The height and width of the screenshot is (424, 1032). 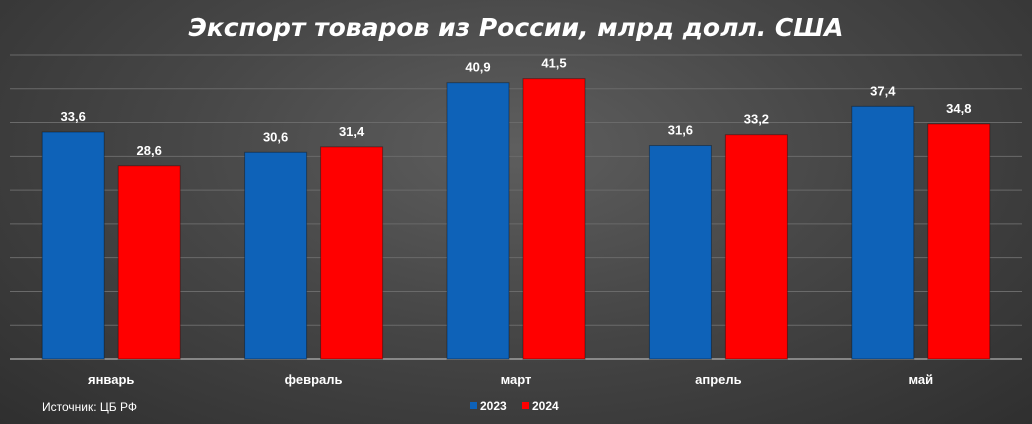 What do you see at coordinates (89, 407) in the screenshot?
I see `source-note: Источник: ЦБ РФ` at bounding box center [89, 407].